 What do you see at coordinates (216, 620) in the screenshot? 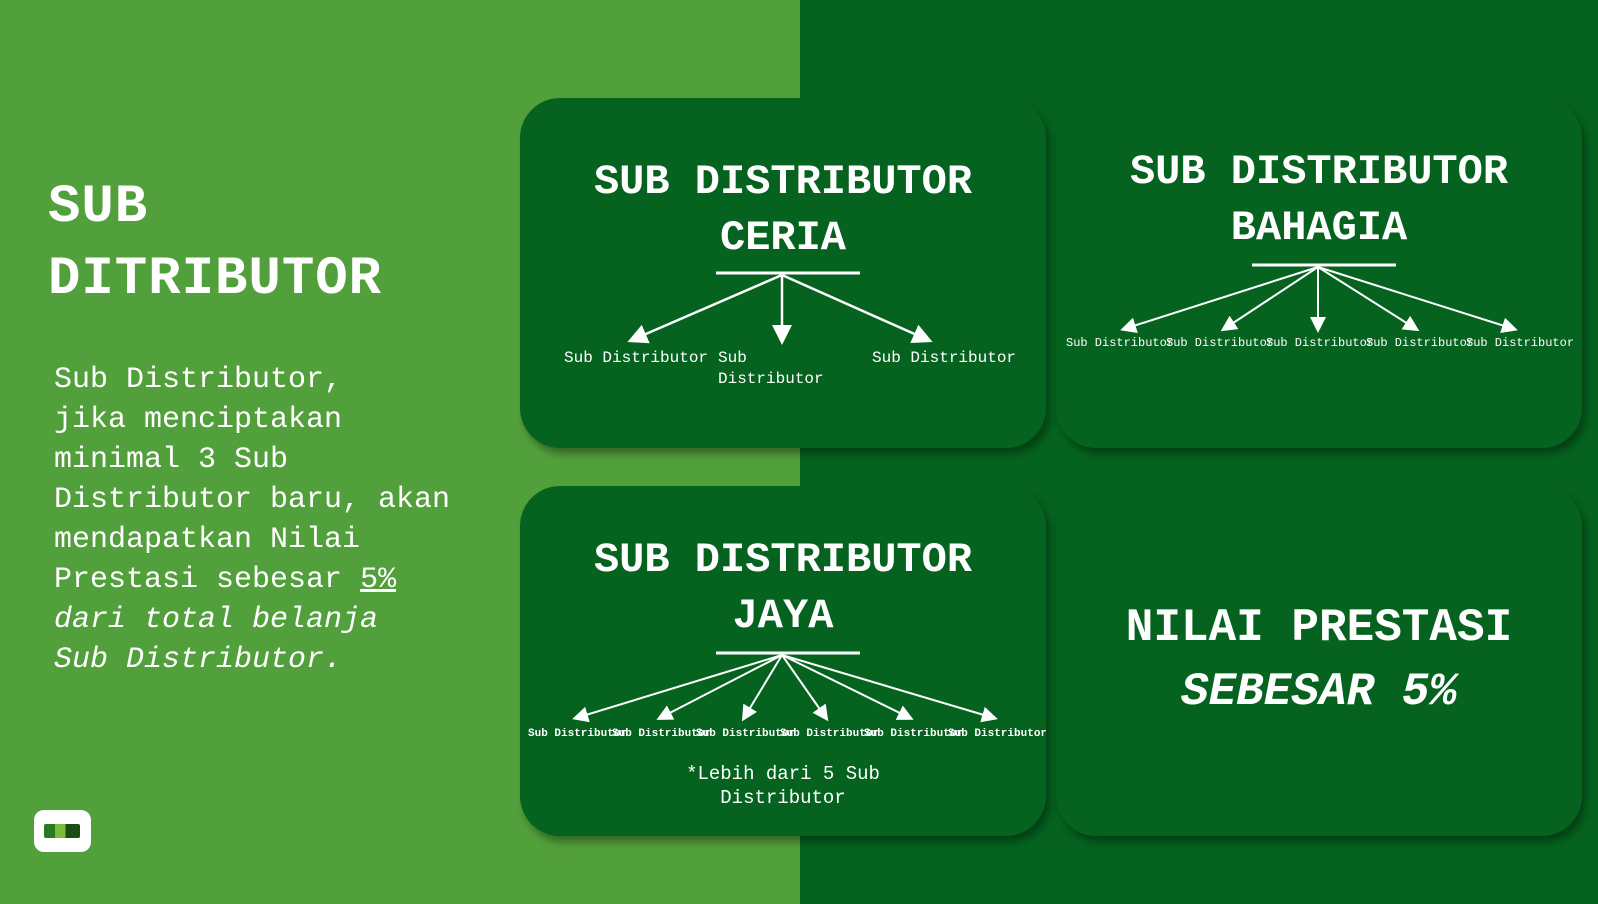
I see `description-italic-line: dari total belanja` at bounding box center [216, 620].